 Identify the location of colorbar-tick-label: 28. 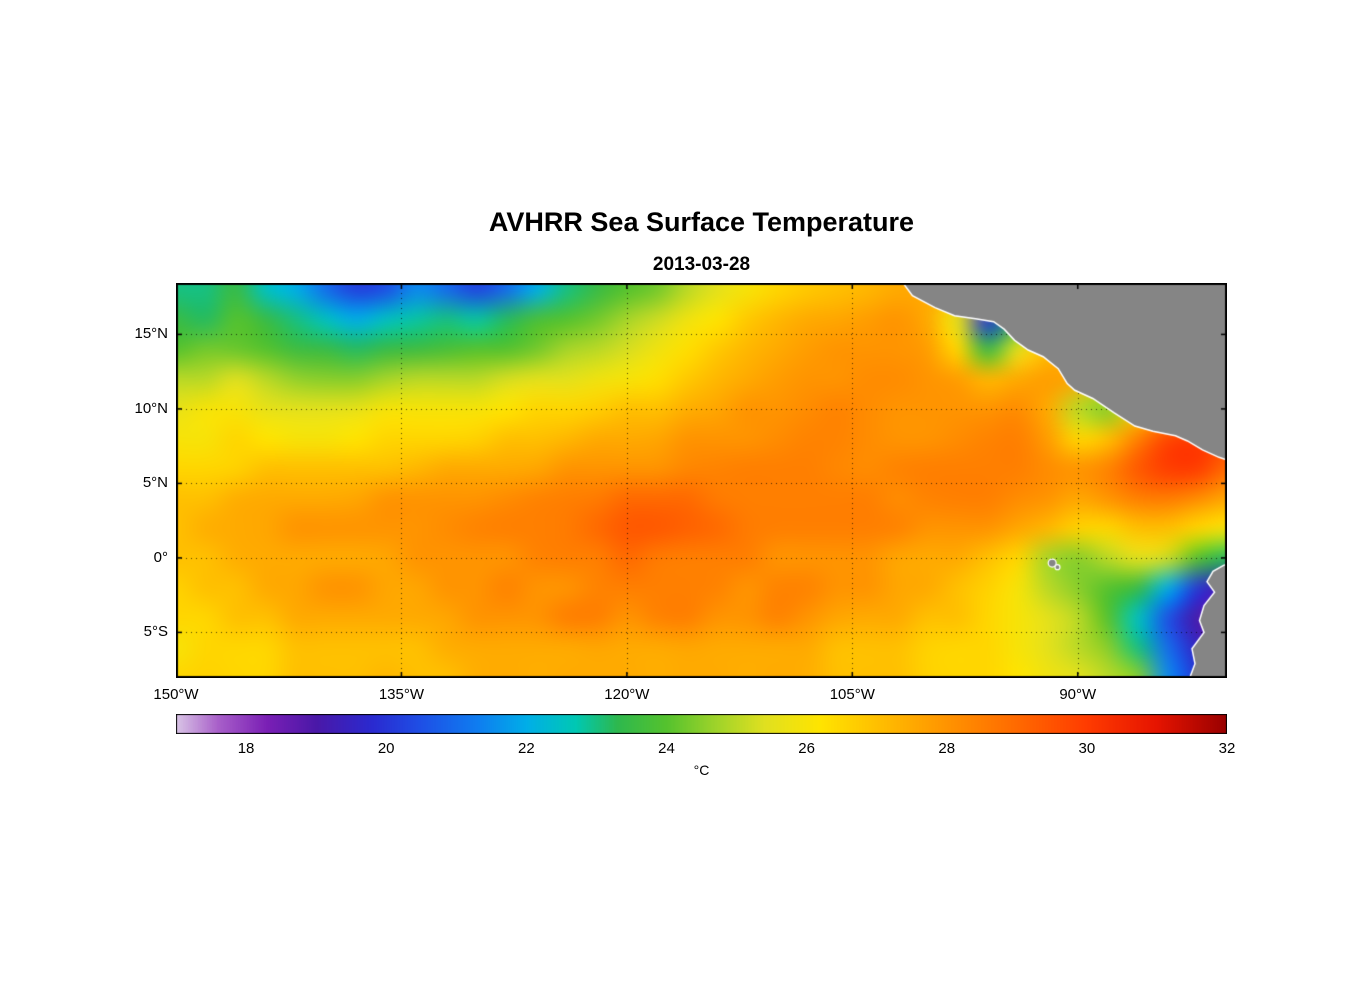
(947, 748).